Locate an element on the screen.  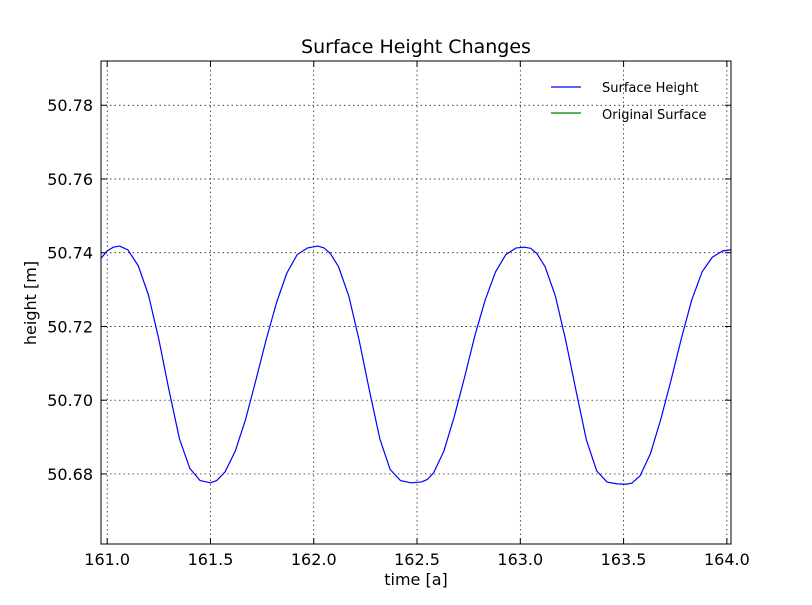
x-tick-labels: 161.0 161.5 162.0 162.5 163.0 163.5 164.0 is located at coordinates (416, 559).